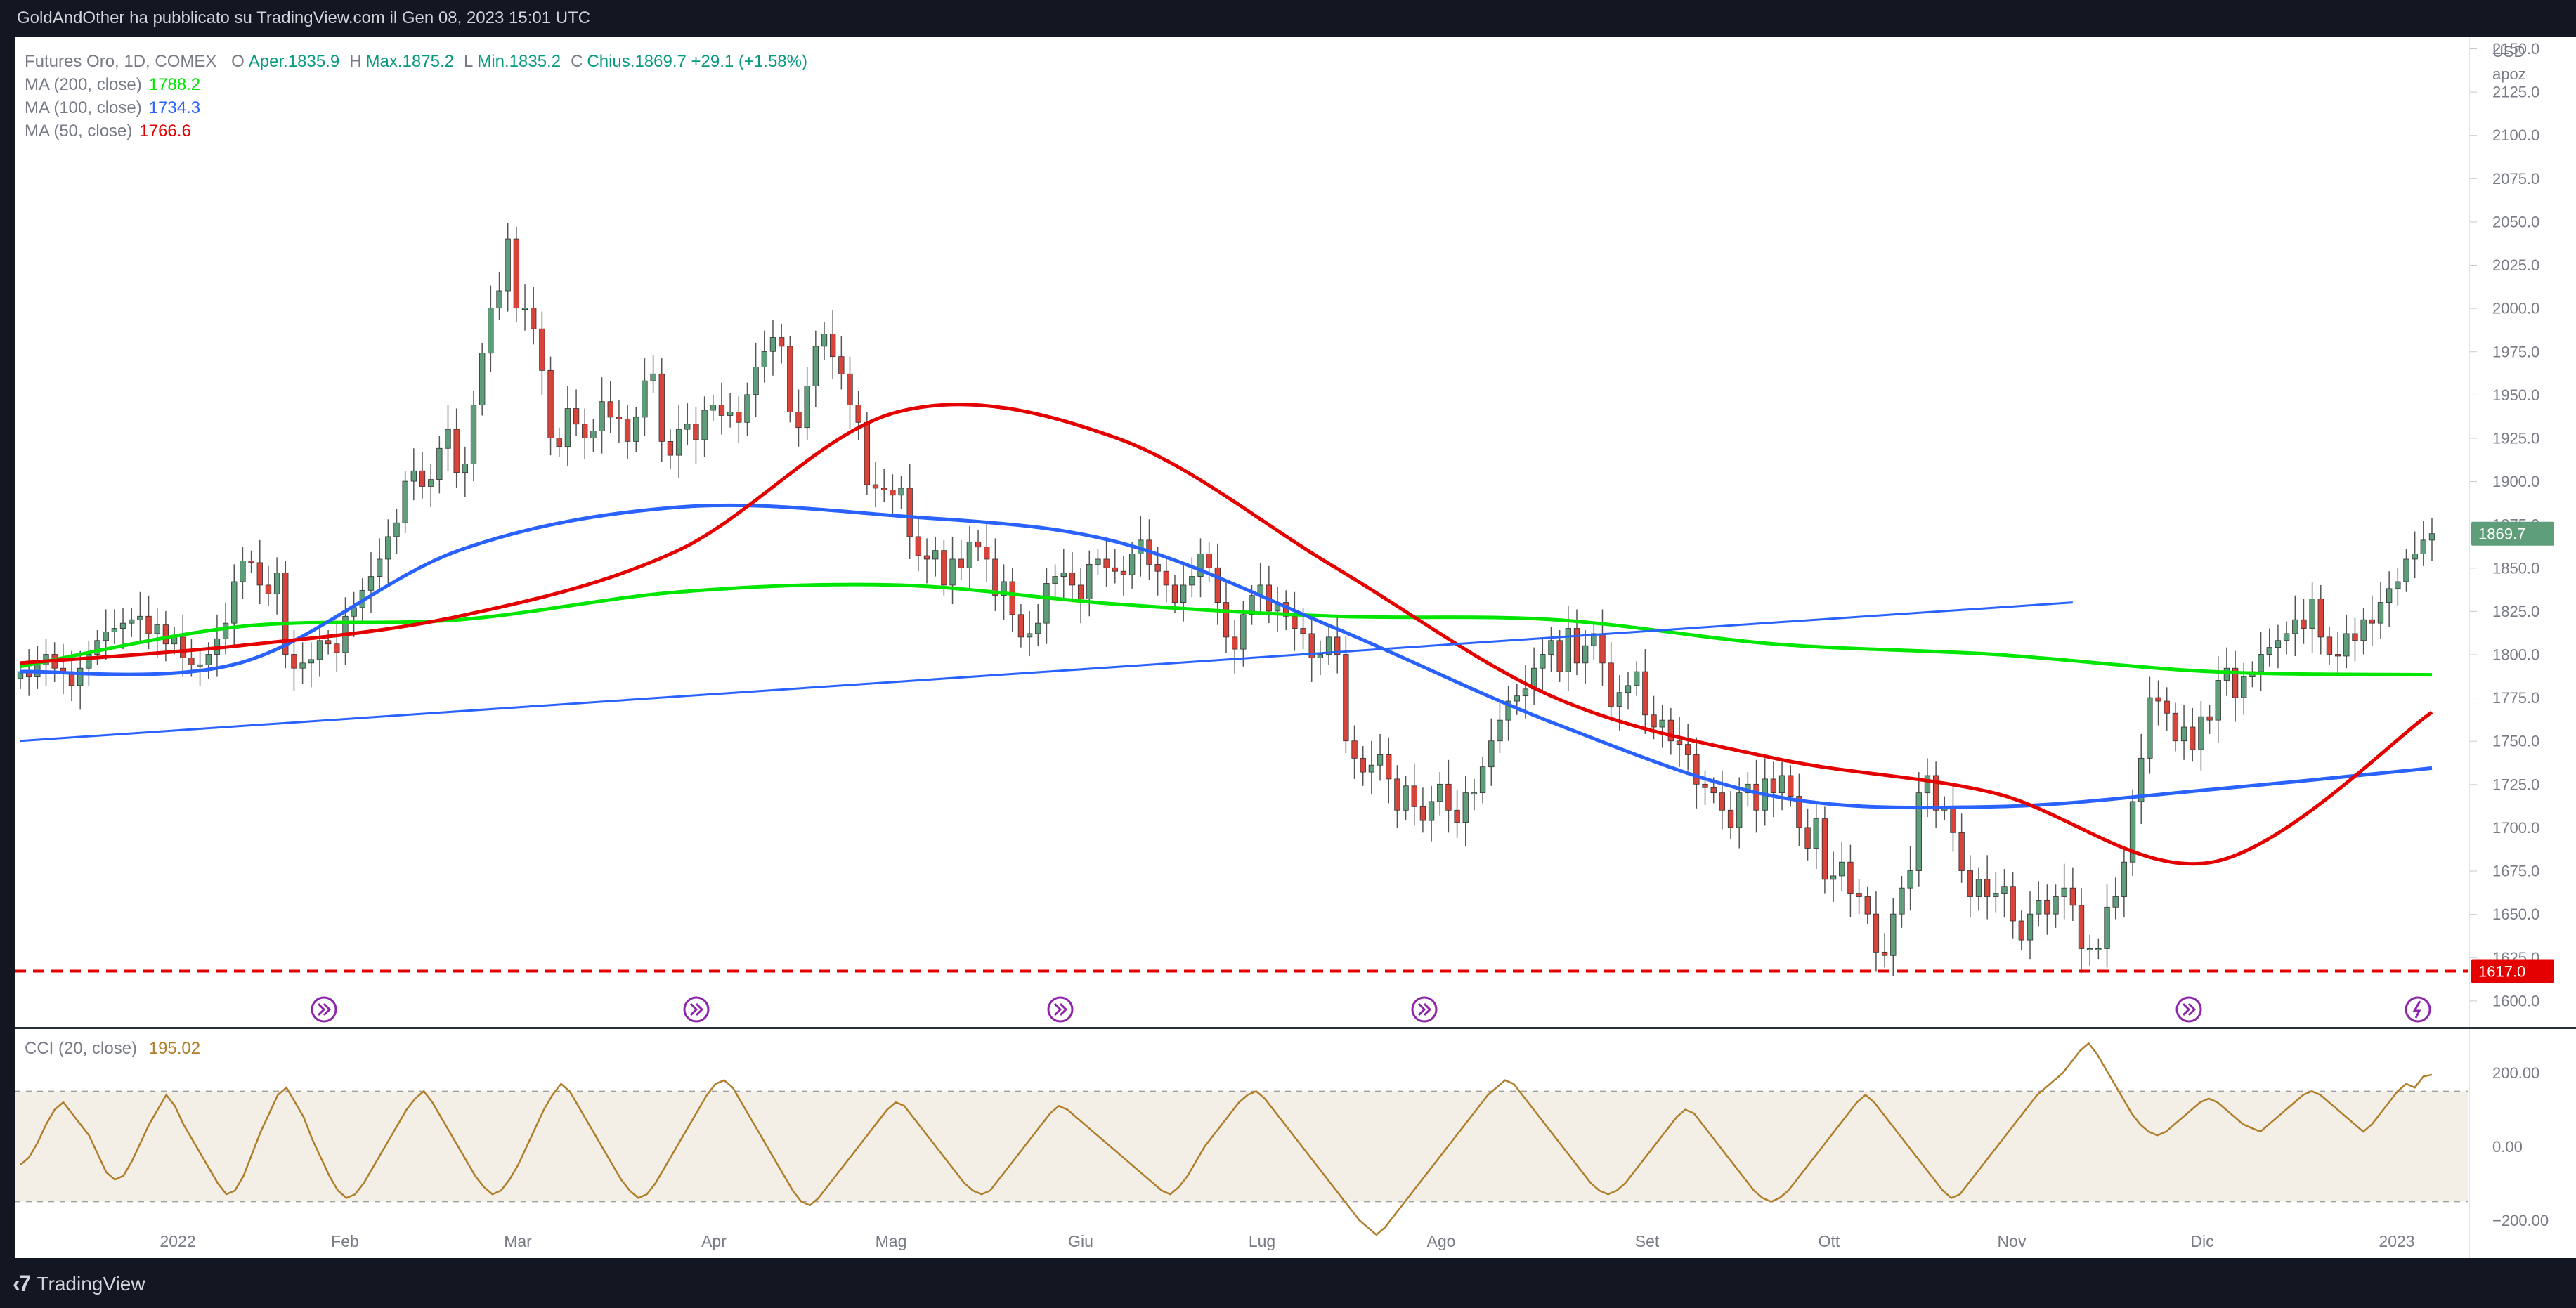 The height and width of the screenshot is (1308, 2576). I want to click on scale-mode-label: apoz, so click(2509, 74).